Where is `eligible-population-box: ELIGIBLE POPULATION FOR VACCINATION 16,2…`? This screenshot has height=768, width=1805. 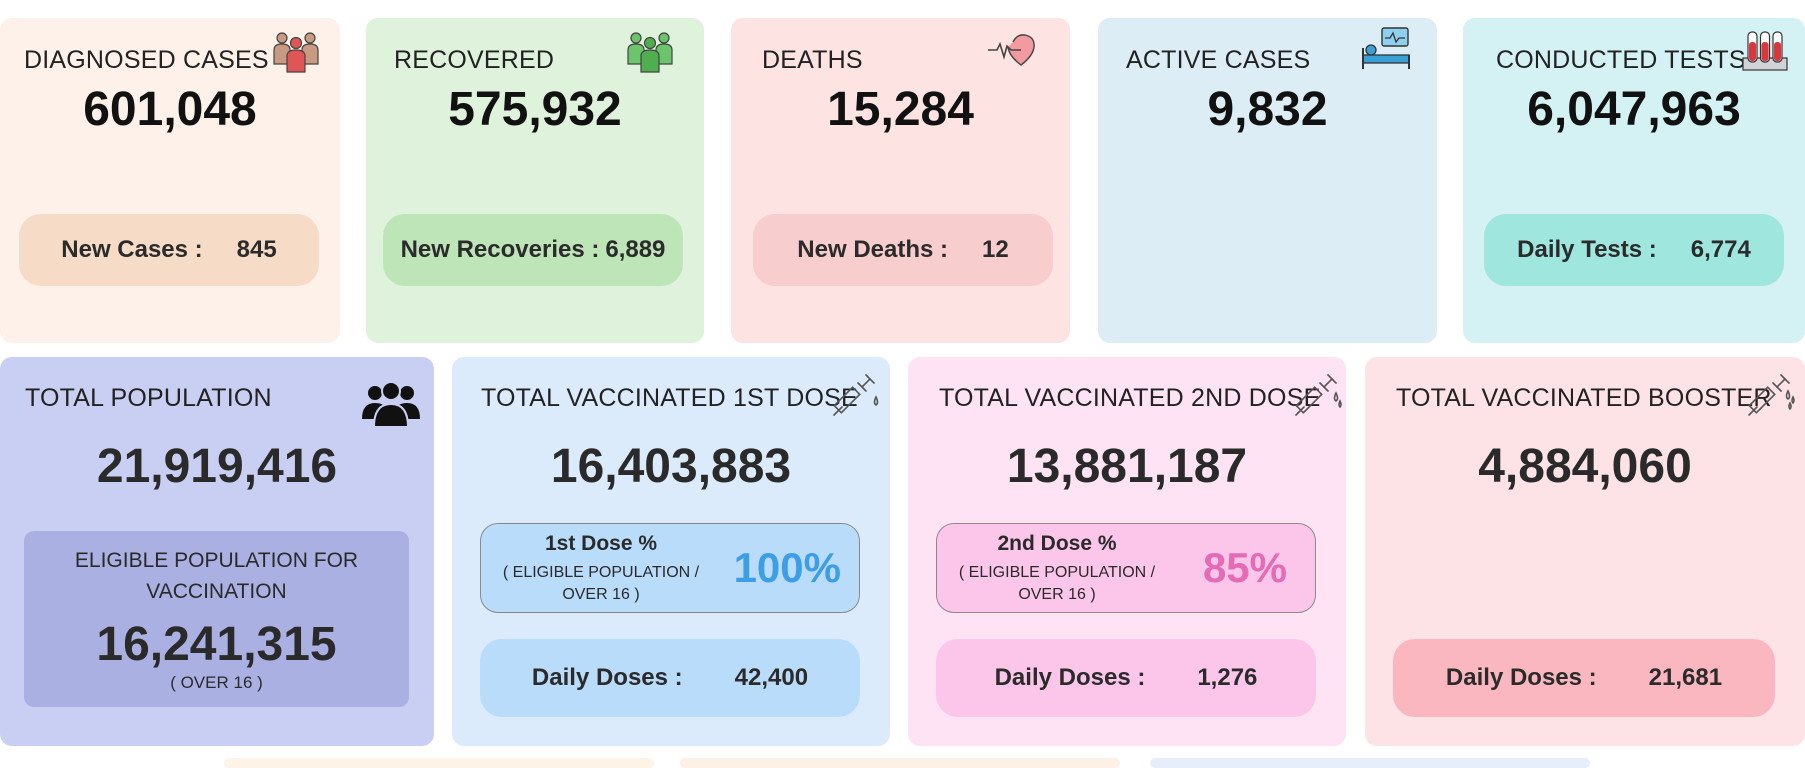
eligible-population-box: ELIGIBLE POPULATION FOR VACCINATION 16,2… is located at coordinates (216, 619).